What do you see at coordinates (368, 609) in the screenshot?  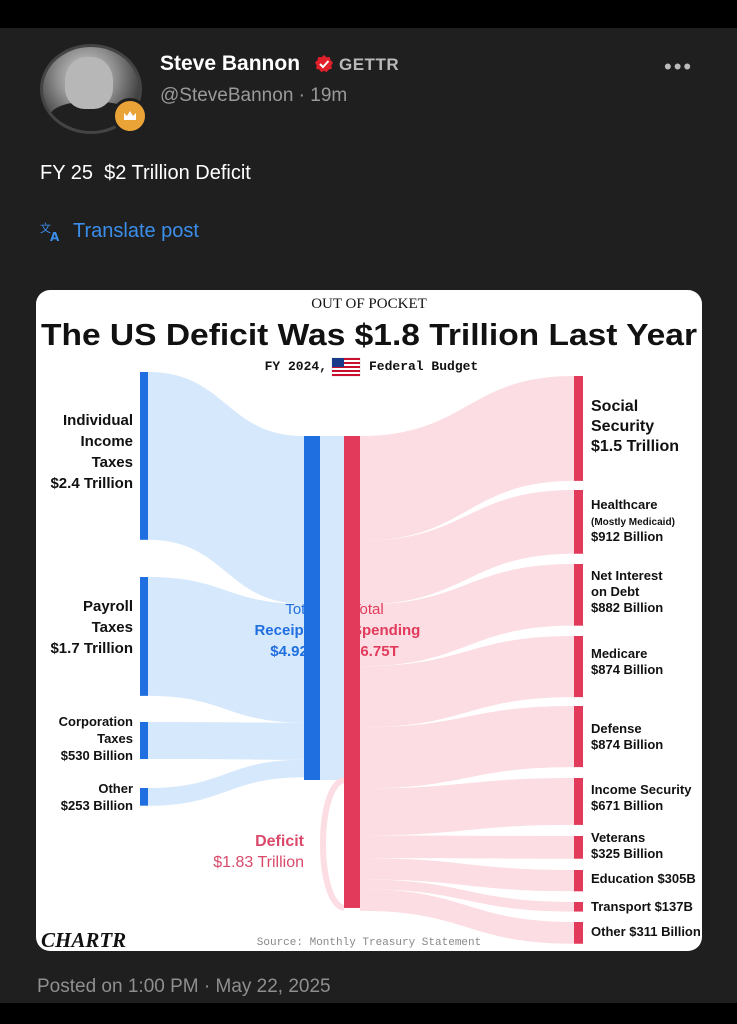 I see `total-spending-label: Total` at bounding box center [368, 609].